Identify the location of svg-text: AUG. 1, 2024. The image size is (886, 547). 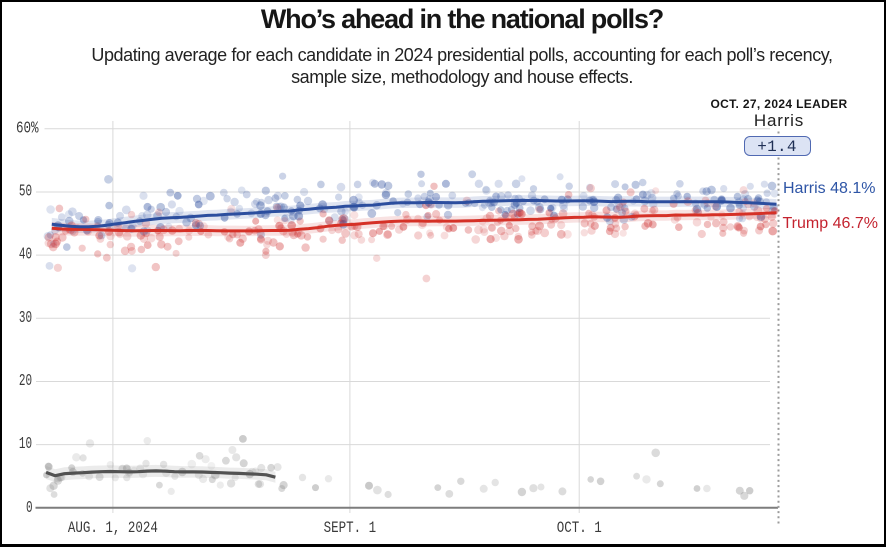
(113, 528).